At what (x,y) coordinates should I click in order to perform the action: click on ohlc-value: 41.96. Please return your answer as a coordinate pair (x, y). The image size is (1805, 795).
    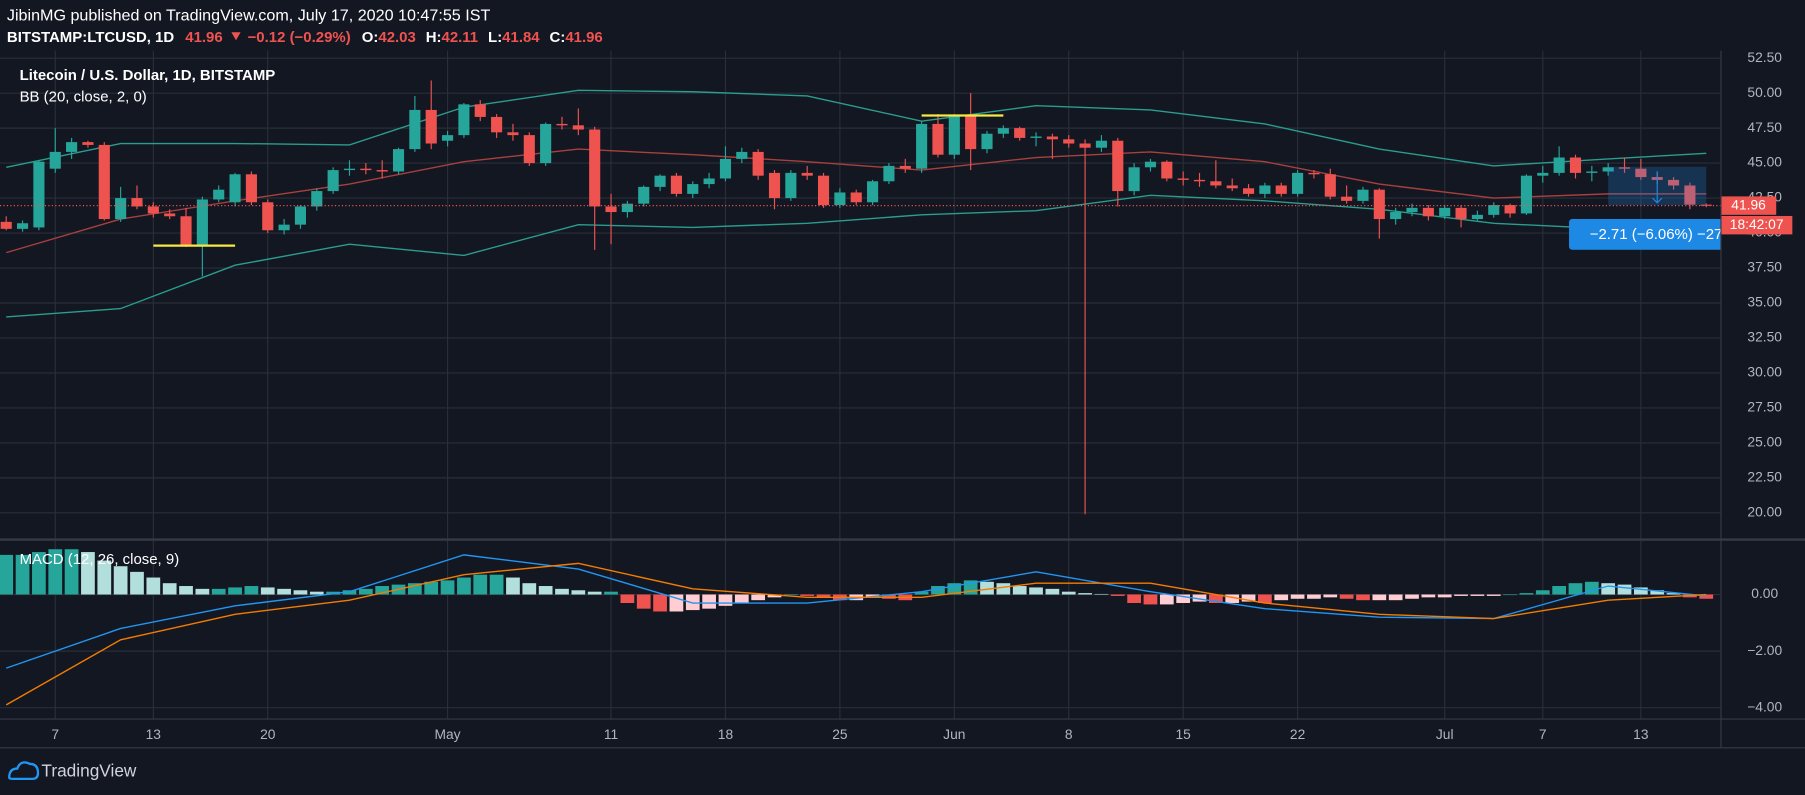
    Looking at the image, I should click on (583, 37).